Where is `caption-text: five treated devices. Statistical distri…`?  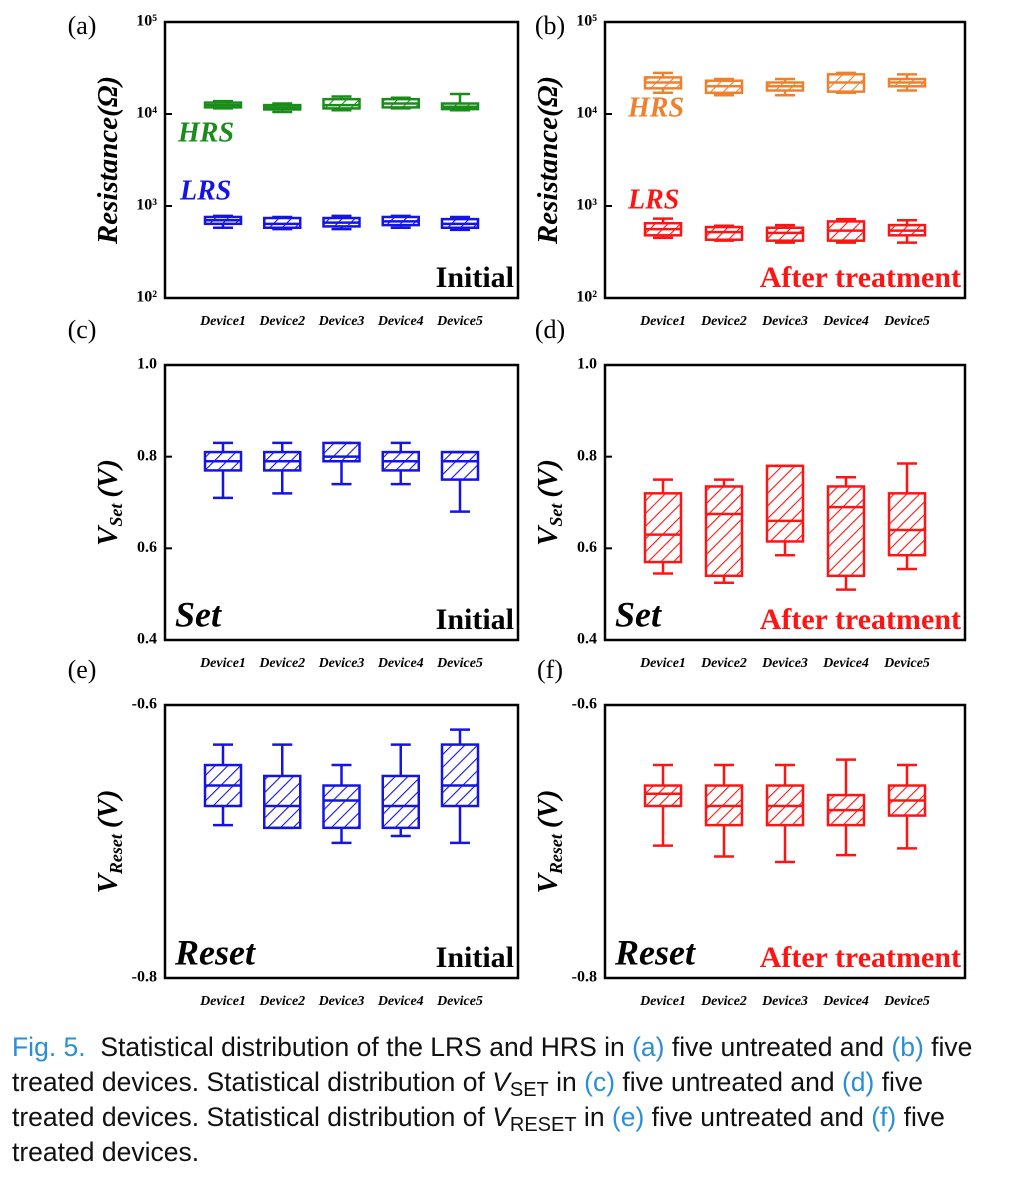 caption-text: five treated devices. Statistical distri… is located at coordinates (471, 1099).